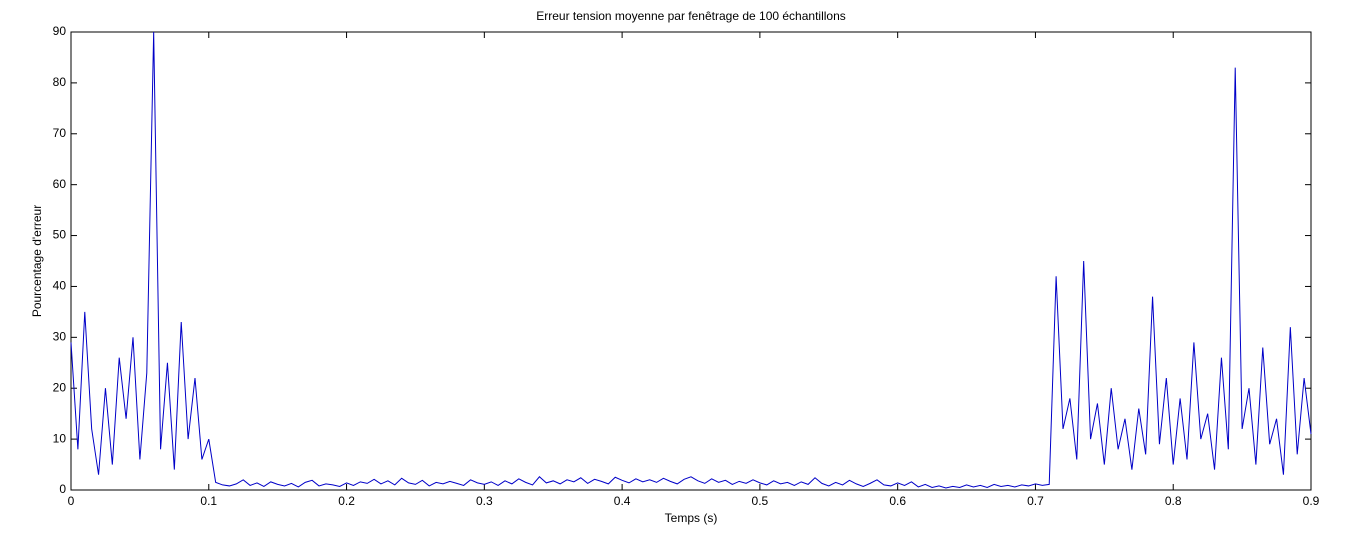  I want to click on x-tick-label: 0.8, so click(1173, 501).